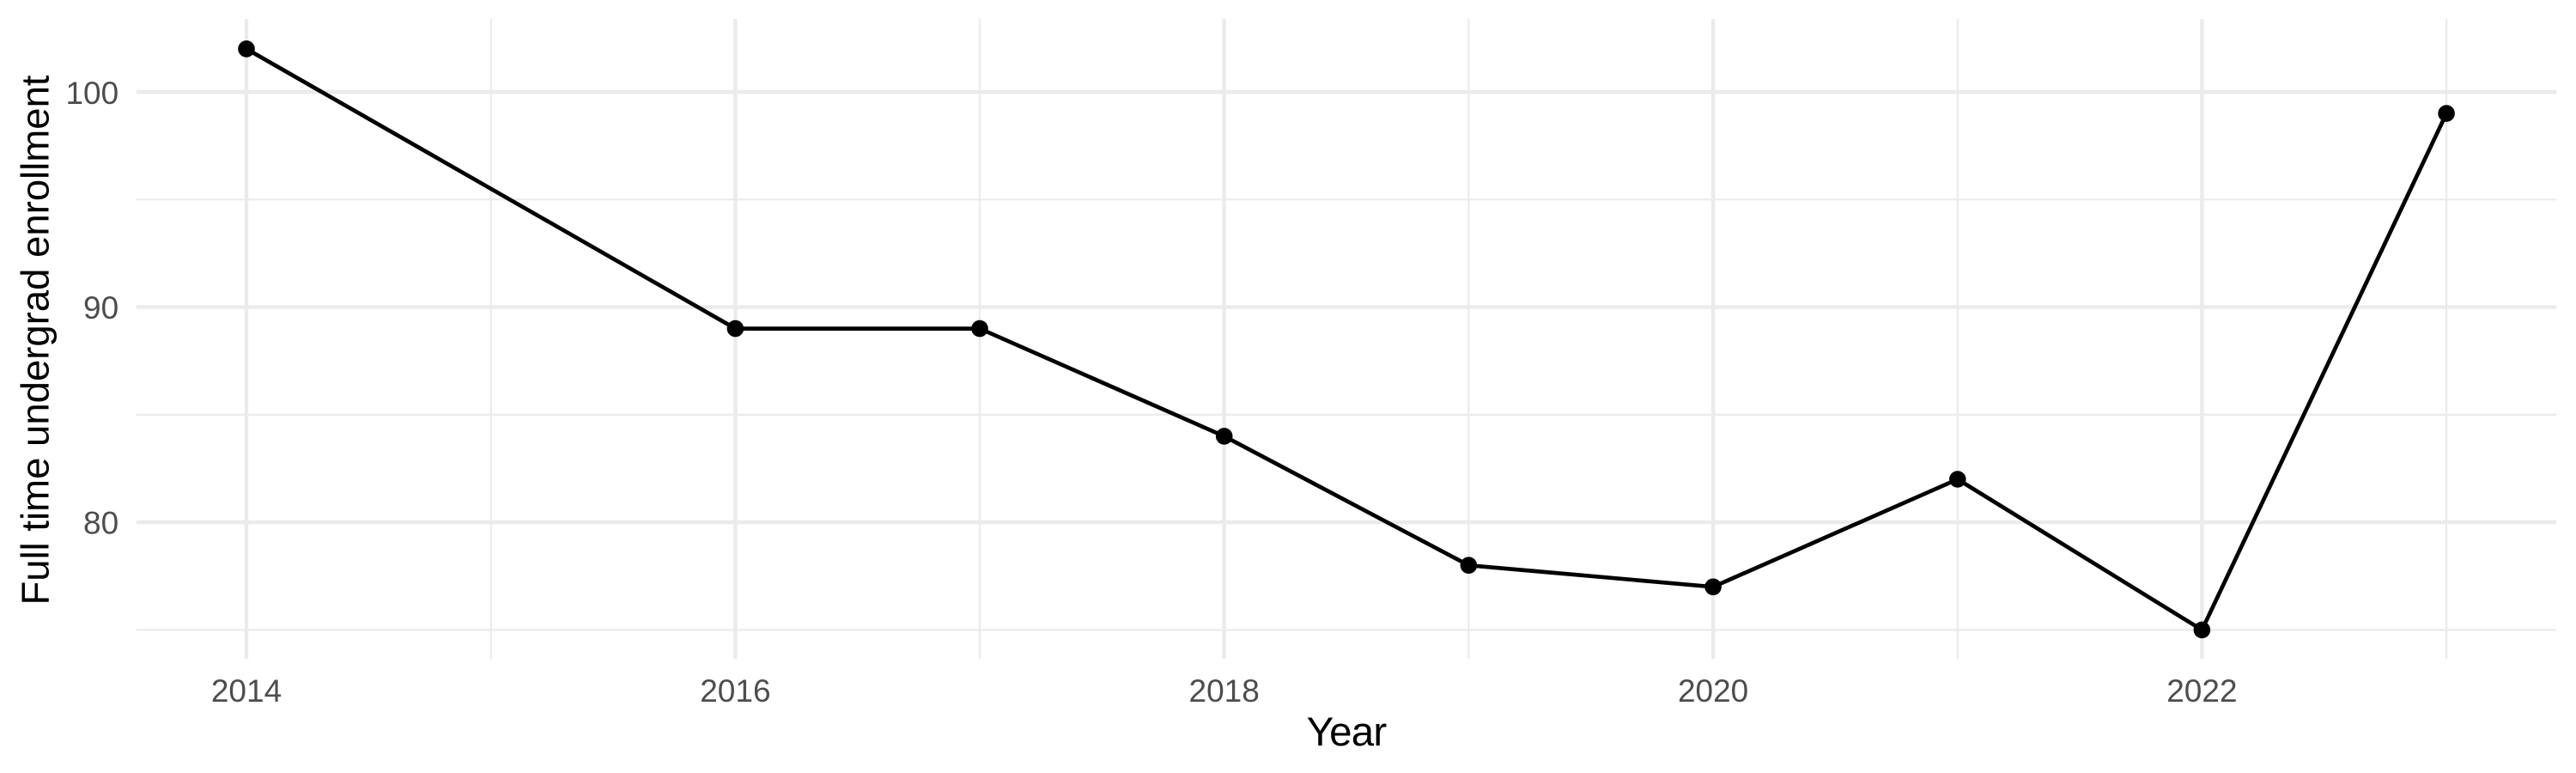 Image resolution: width=2576 pixels, height=773 pixels. I want to click on svg-text: 2016, so click(735, 691).